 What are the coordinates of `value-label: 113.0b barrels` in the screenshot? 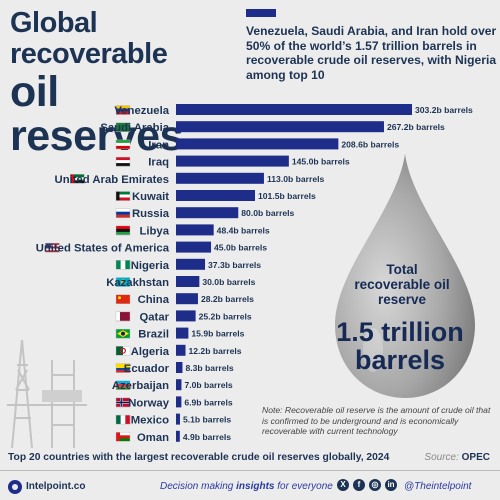 It's located at (296, 179).